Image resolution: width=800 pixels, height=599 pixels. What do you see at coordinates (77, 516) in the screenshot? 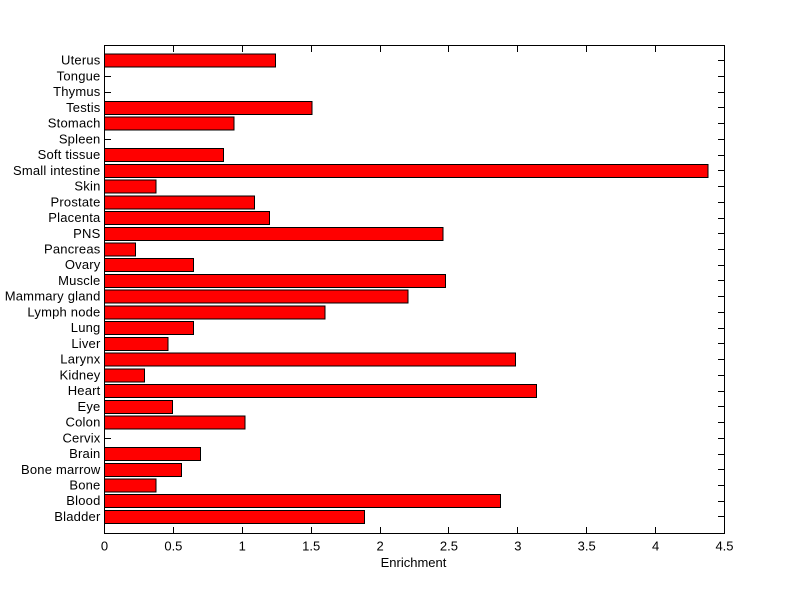
I see `svg-text: Bladder` at bounding box center [77, 516].